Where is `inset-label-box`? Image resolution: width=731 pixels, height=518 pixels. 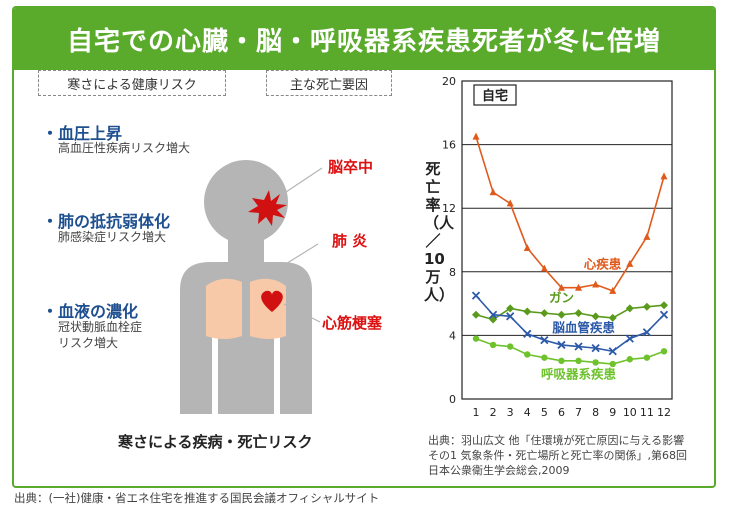 inset-label-box is located at coordinates (495, 95).